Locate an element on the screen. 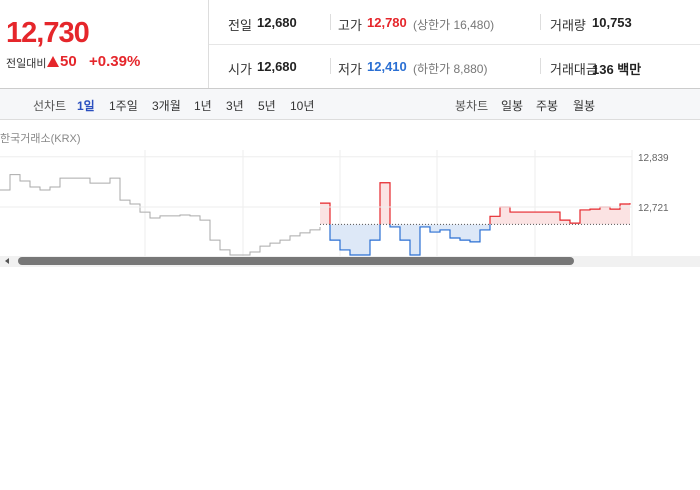  price-area is located at coordinates (475, 203).